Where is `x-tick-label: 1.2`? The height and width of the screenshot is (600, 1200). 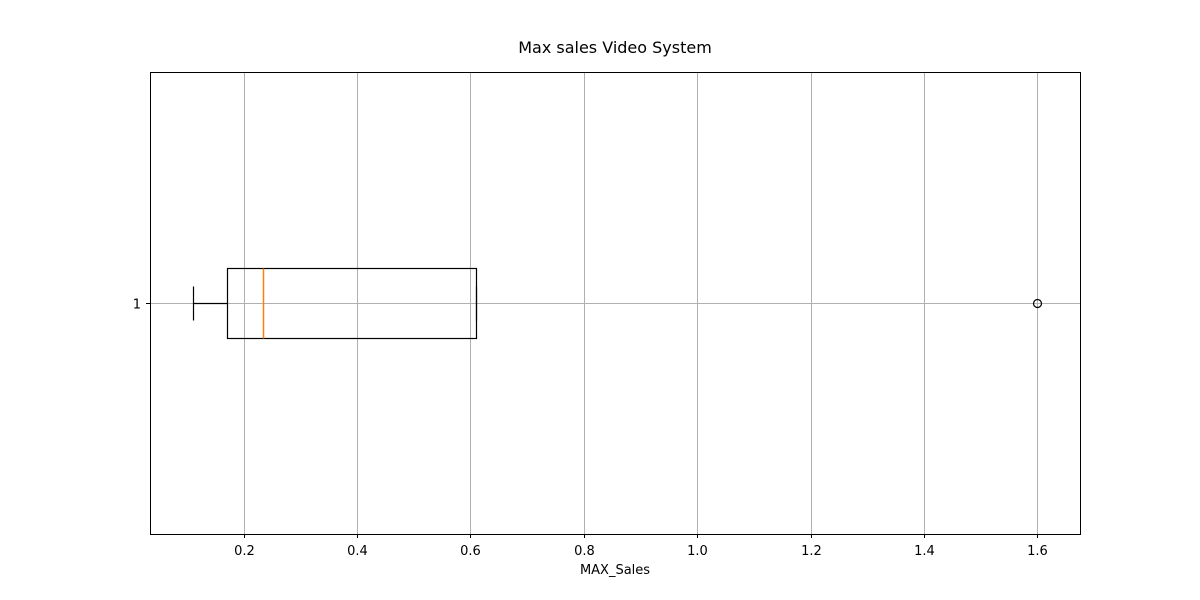
x-tick-label: 1.2 is located at coordinates (811, 551).